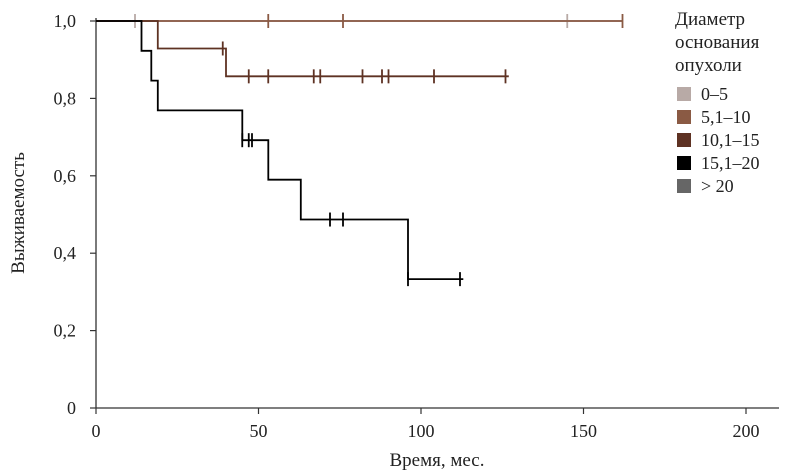 This screenshot has width=800, height=475. Describe the element at coordinates (302, 49) in the screenshot. I see `series-line` at that location.